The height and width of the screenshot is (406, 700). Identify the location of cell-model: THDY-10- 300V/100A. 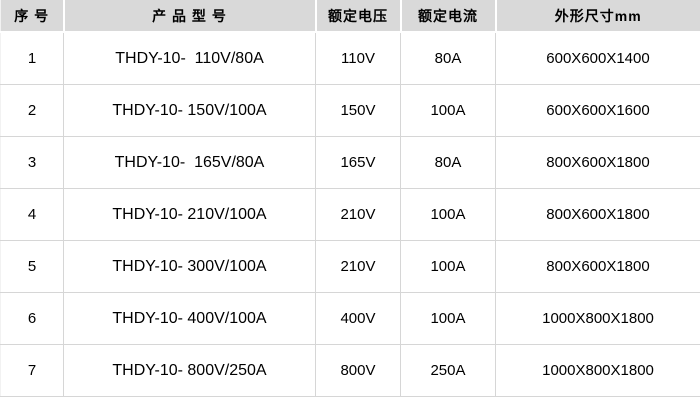
(189, 266).